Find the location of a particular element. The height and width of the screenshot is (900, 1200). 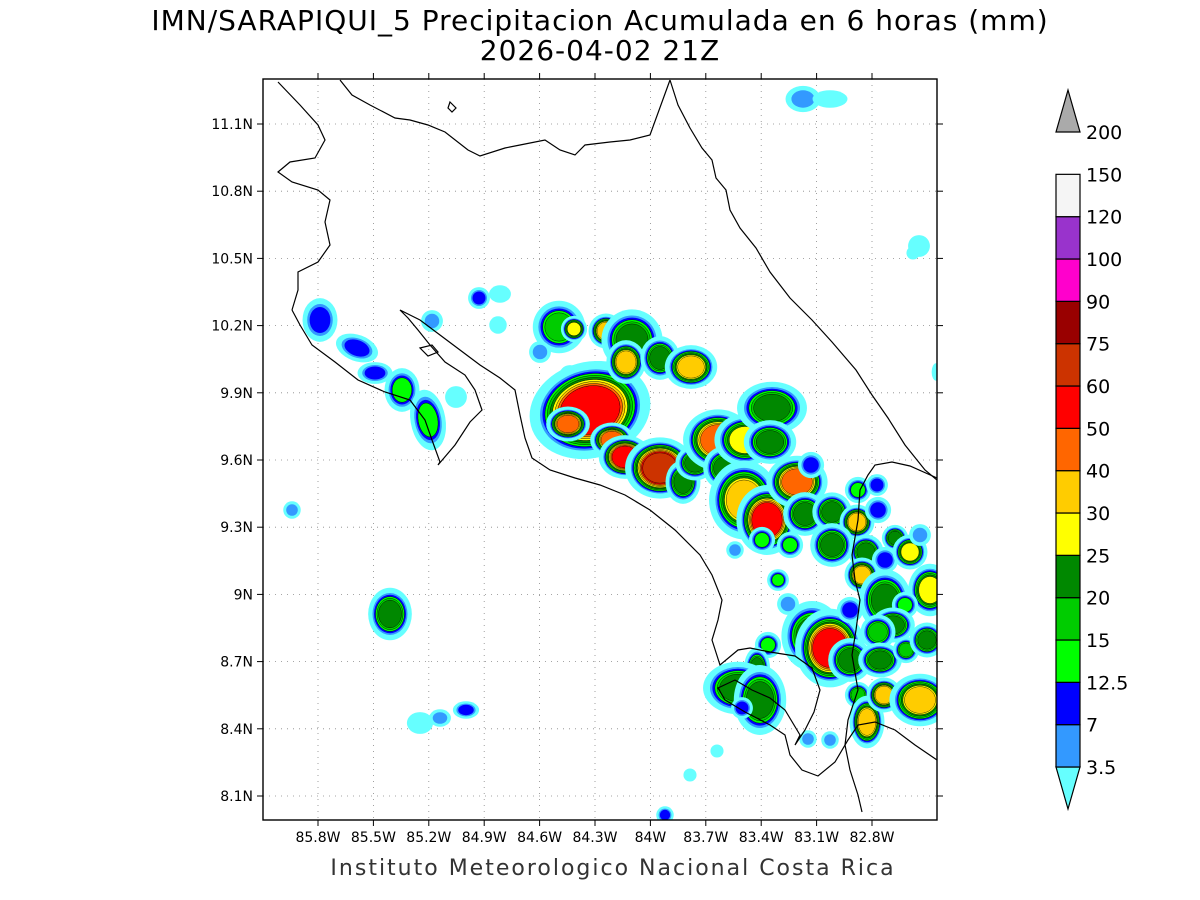

lat-tick-label: 9N is located at coordinates (243, 595).